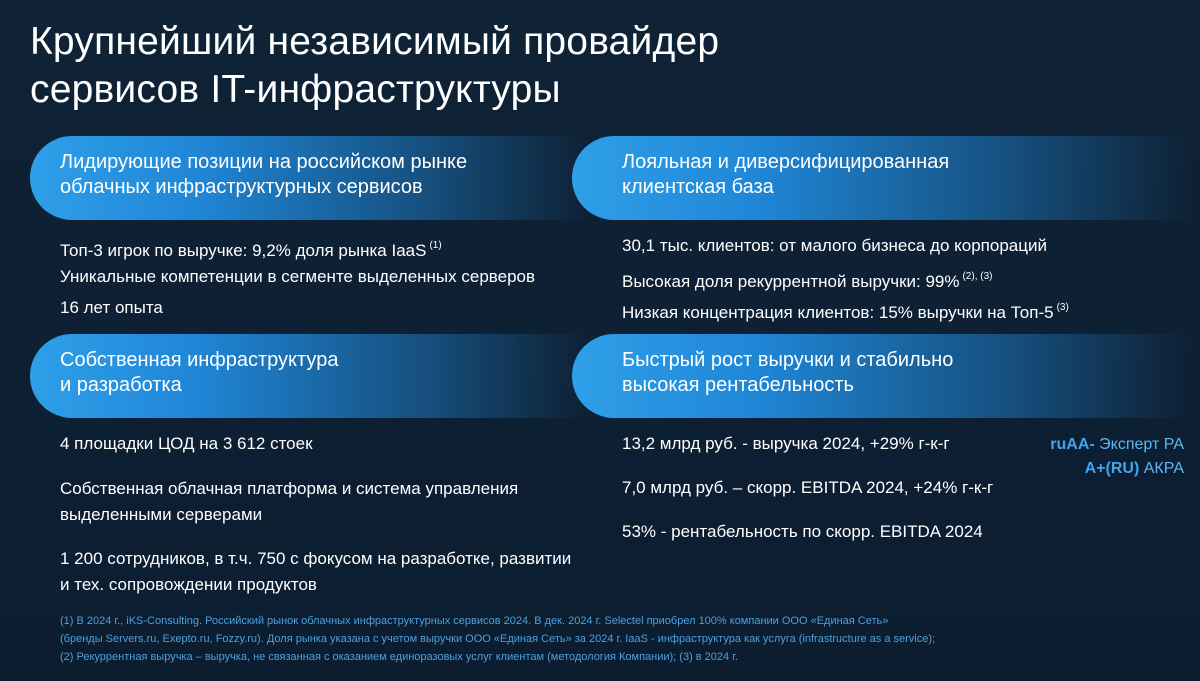  I want to click on clients-item-2-note: (2), (3), so click(977, 276).